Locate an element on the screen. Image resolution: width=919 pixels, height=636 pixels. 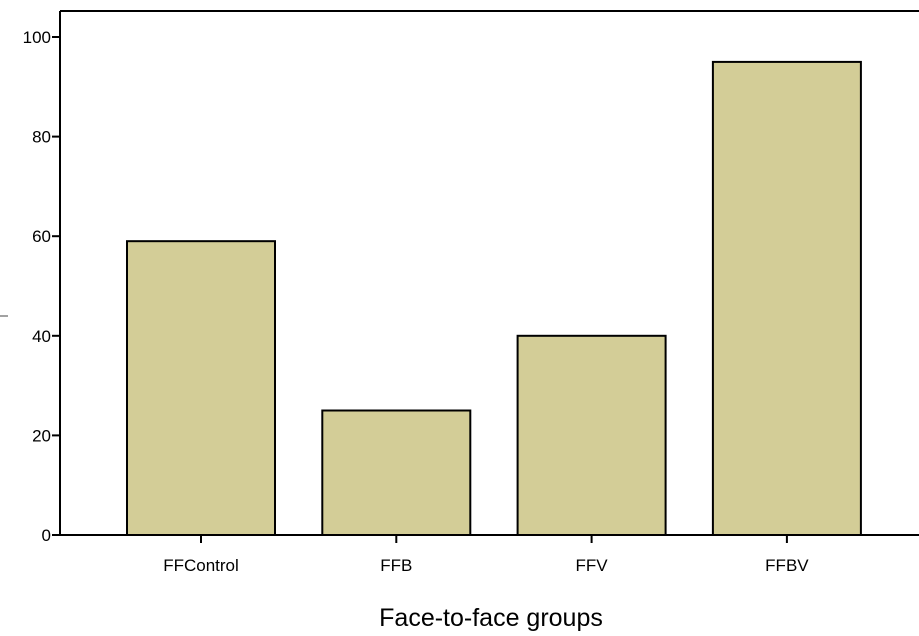
y-tick-label: 40 is located at coordinates (41, 336).